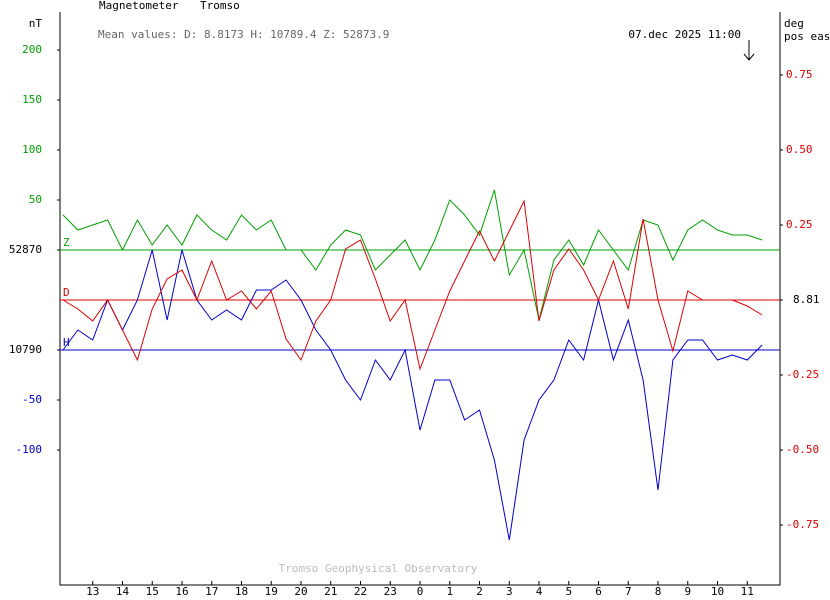  Describe the element at coordinates (802, 449) in the screenshot. I see `y2-tick-label: -0.50` at that location.